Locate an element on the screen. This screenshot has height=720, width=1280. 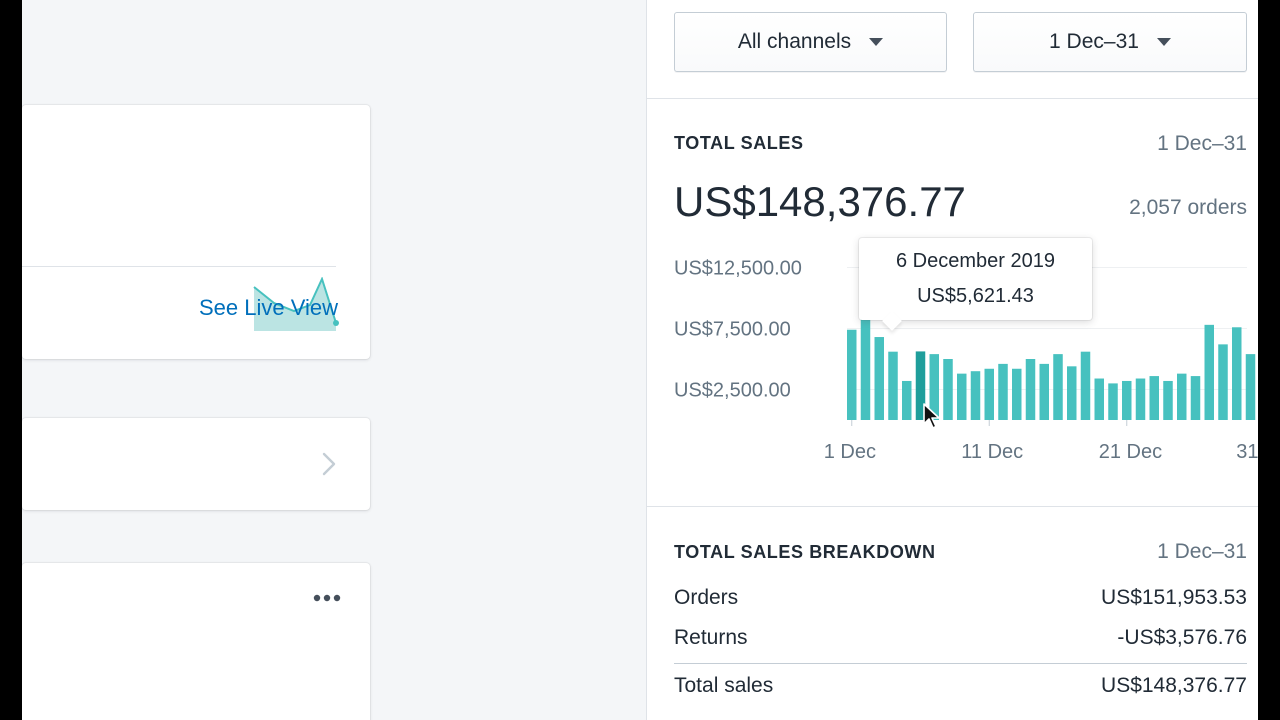
channels-dropdown: All channels is located at coordinates (810, 42).